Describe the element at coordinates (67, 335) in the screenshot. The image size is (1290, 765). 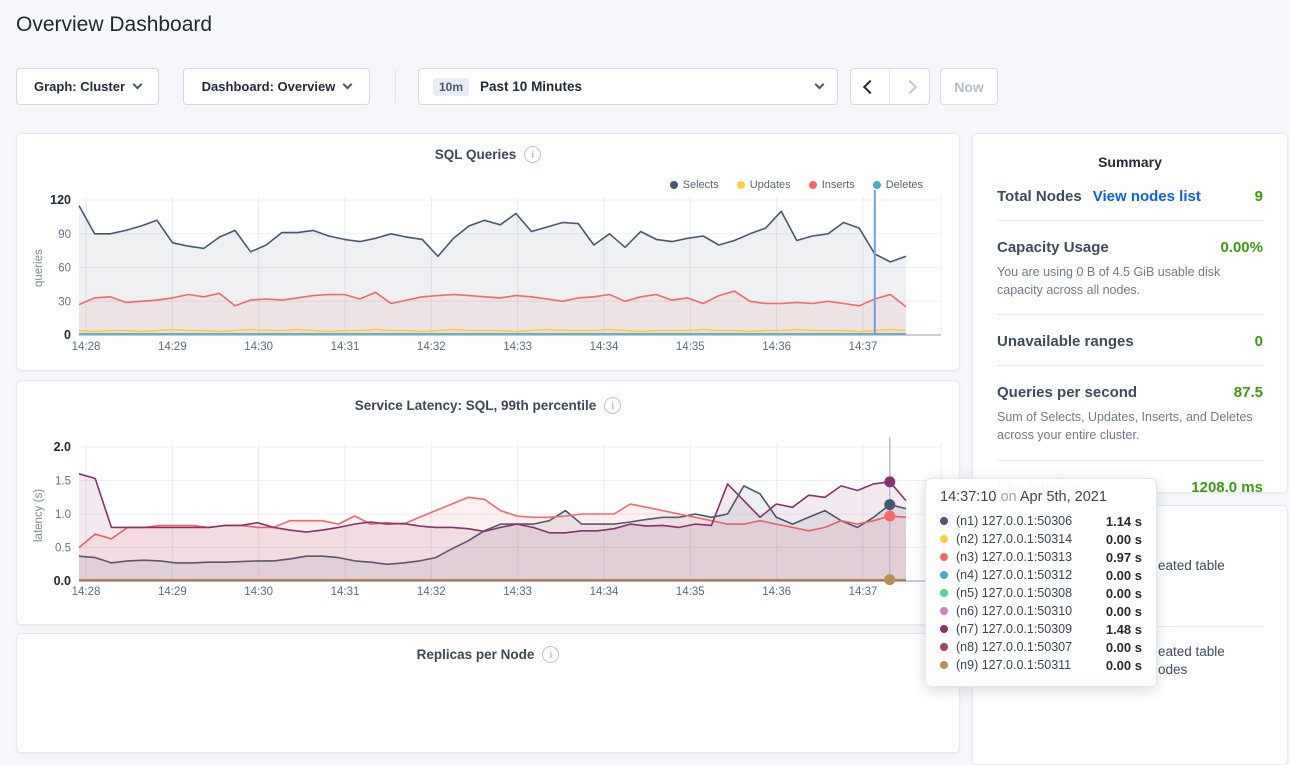
I see `svg-text: 0` at that location.